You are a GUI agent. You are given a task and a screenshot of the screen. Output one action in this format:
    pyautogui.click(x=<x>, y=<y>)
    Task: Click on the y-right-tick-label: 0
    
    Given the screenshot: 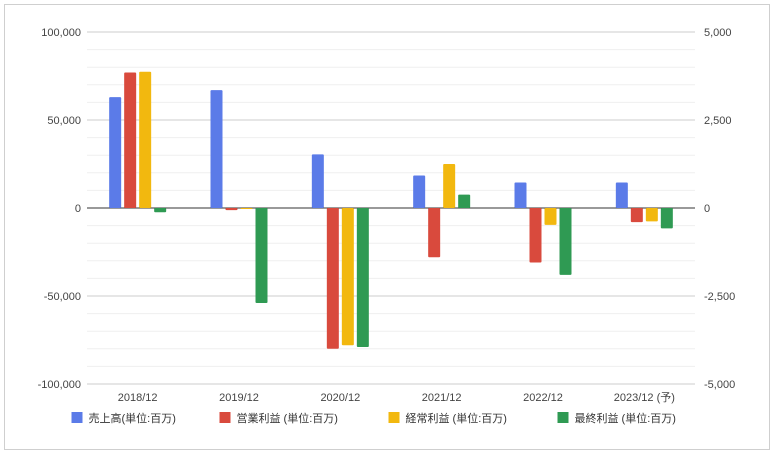 What is the action you would take?
    pyautogui.click(x=707, y=209)
    